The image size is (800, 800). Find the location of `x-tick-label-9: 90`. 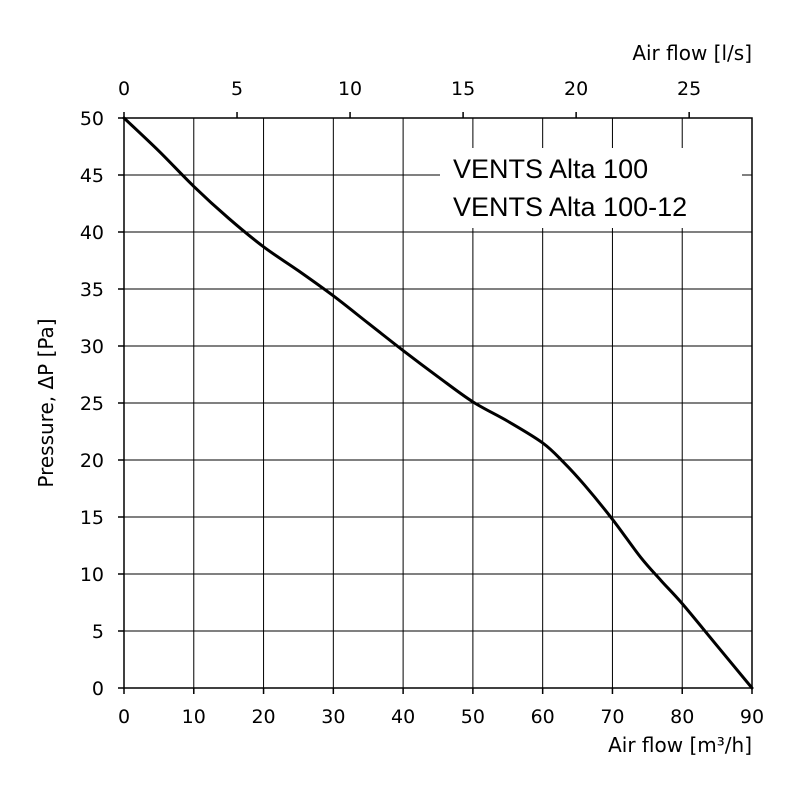

x-tick-label-9: 90 is located at coordinates (752, 717).